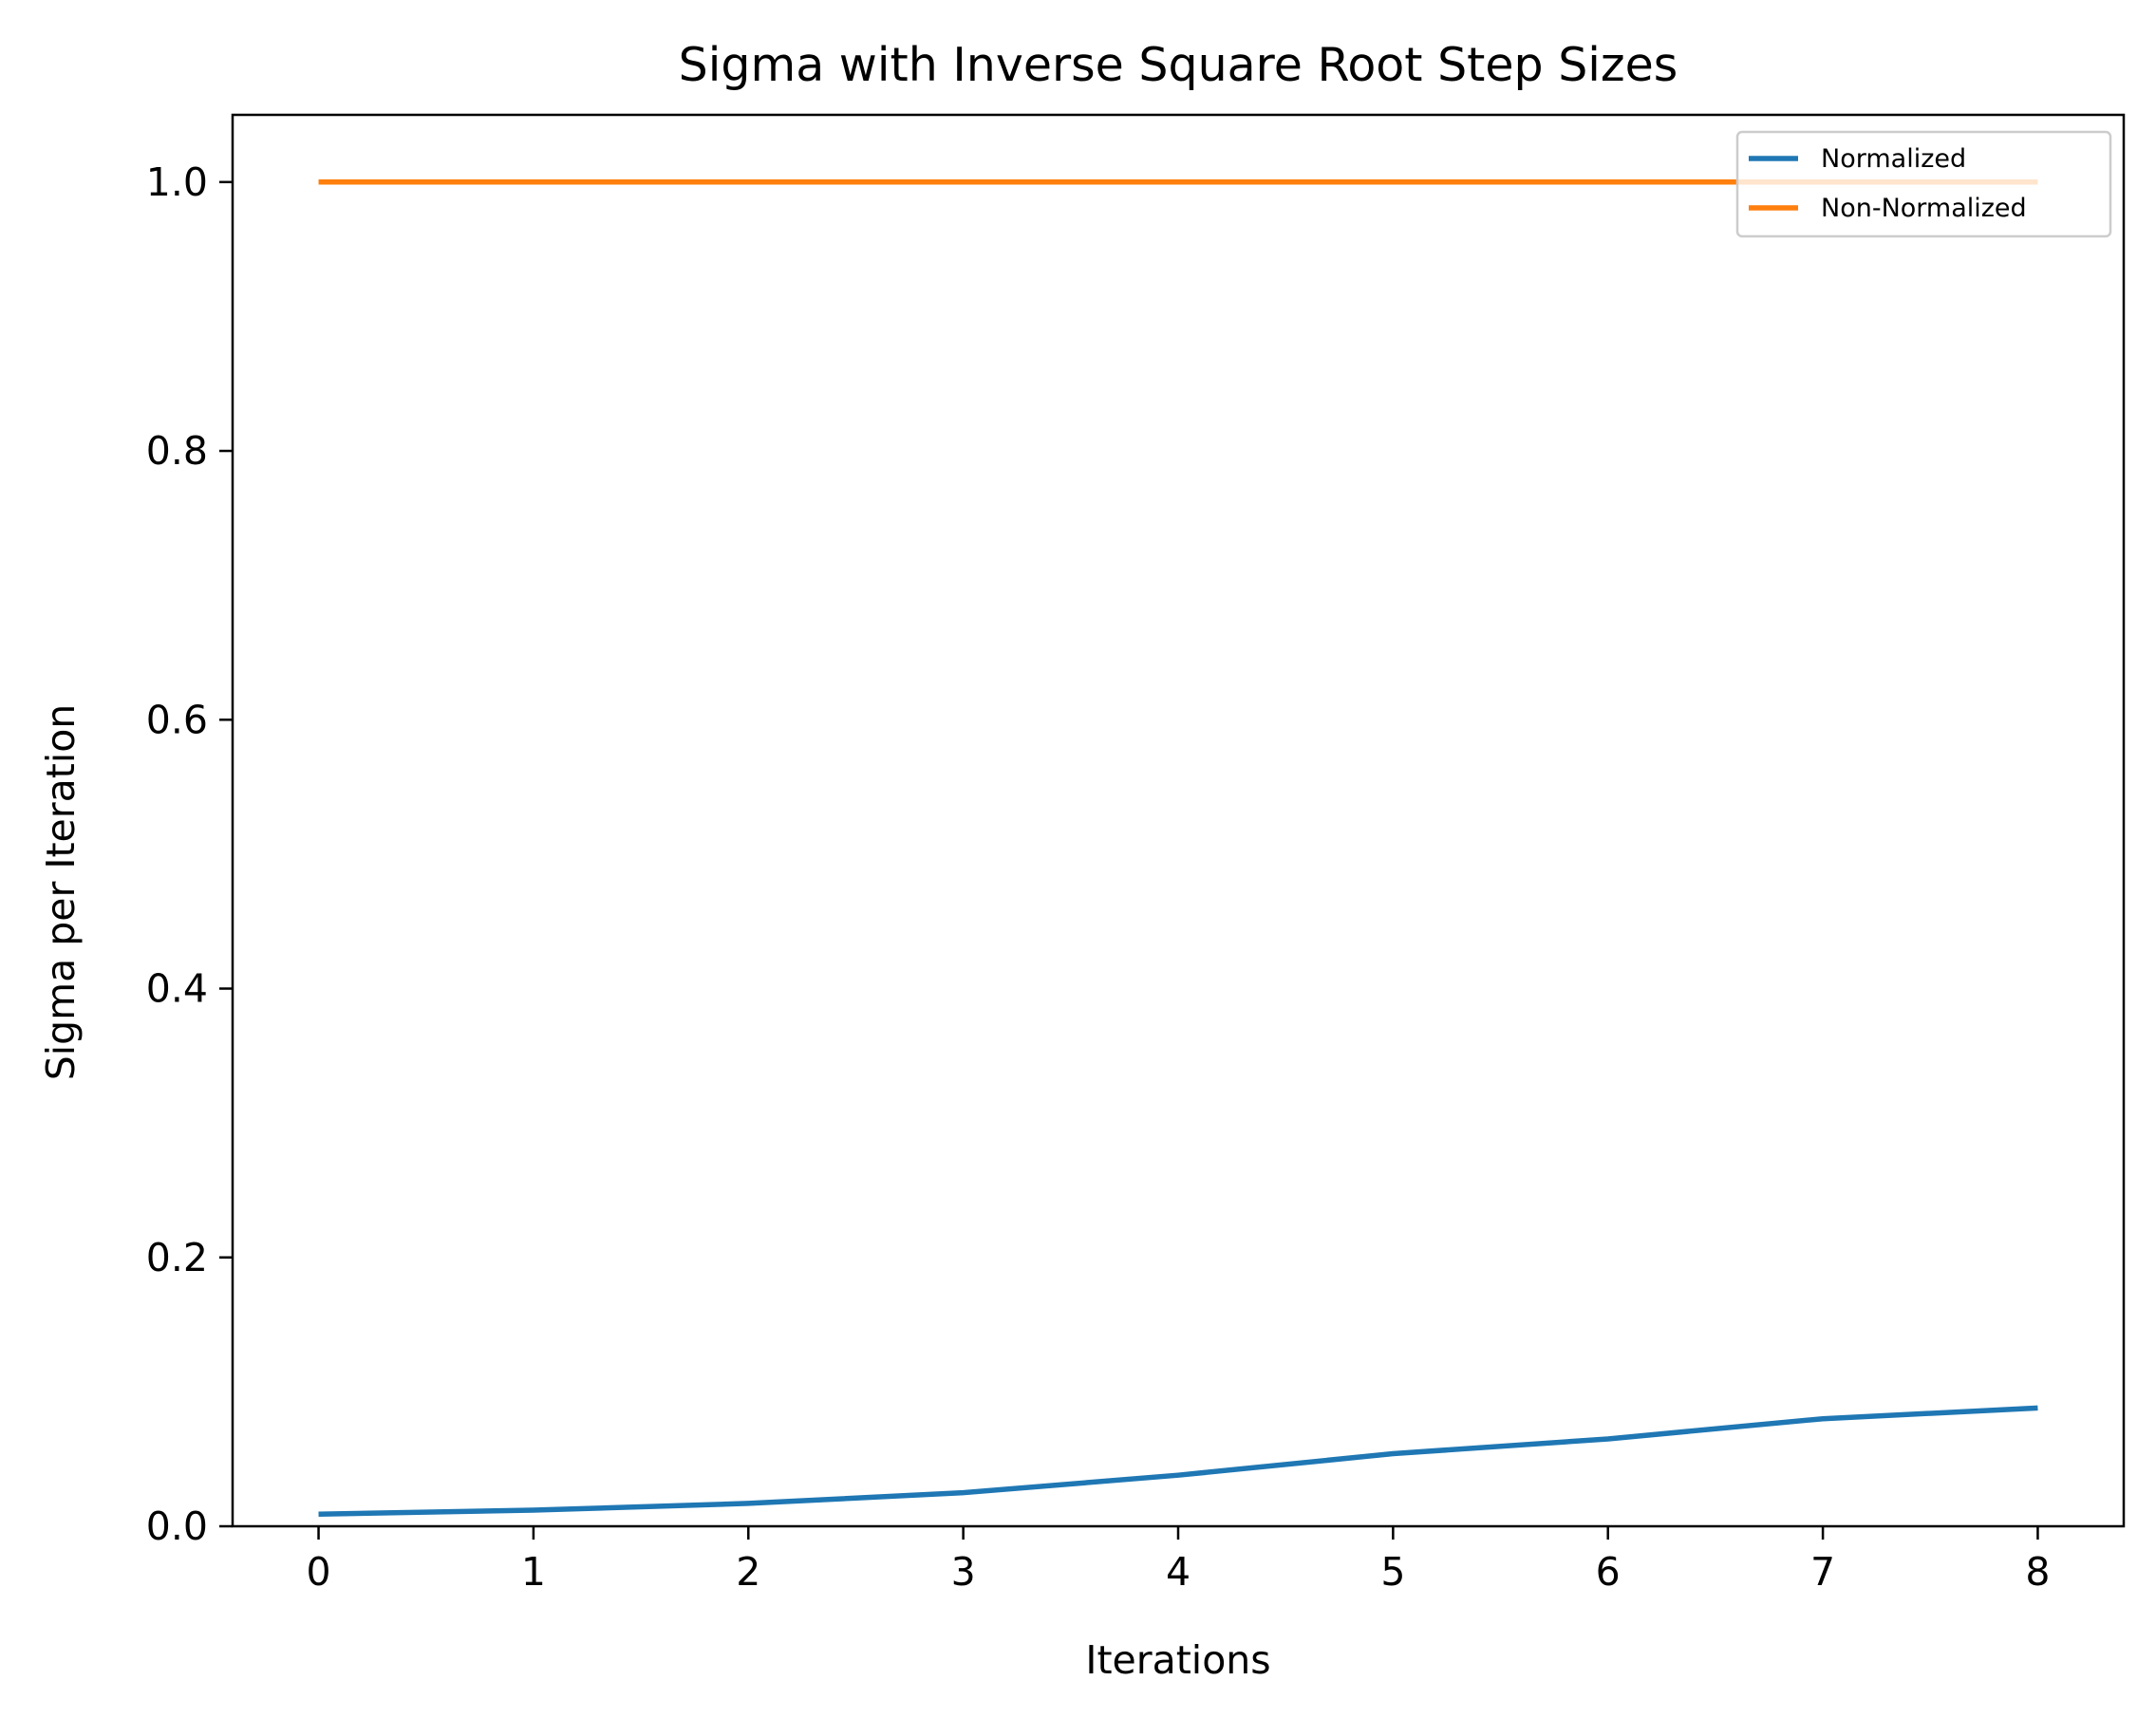 The width and height of the screenshot is (2156, 1718). Describe the element at coordinates (533, 1572) in the screenshot. I see `x-tick-label: 1` at that location.